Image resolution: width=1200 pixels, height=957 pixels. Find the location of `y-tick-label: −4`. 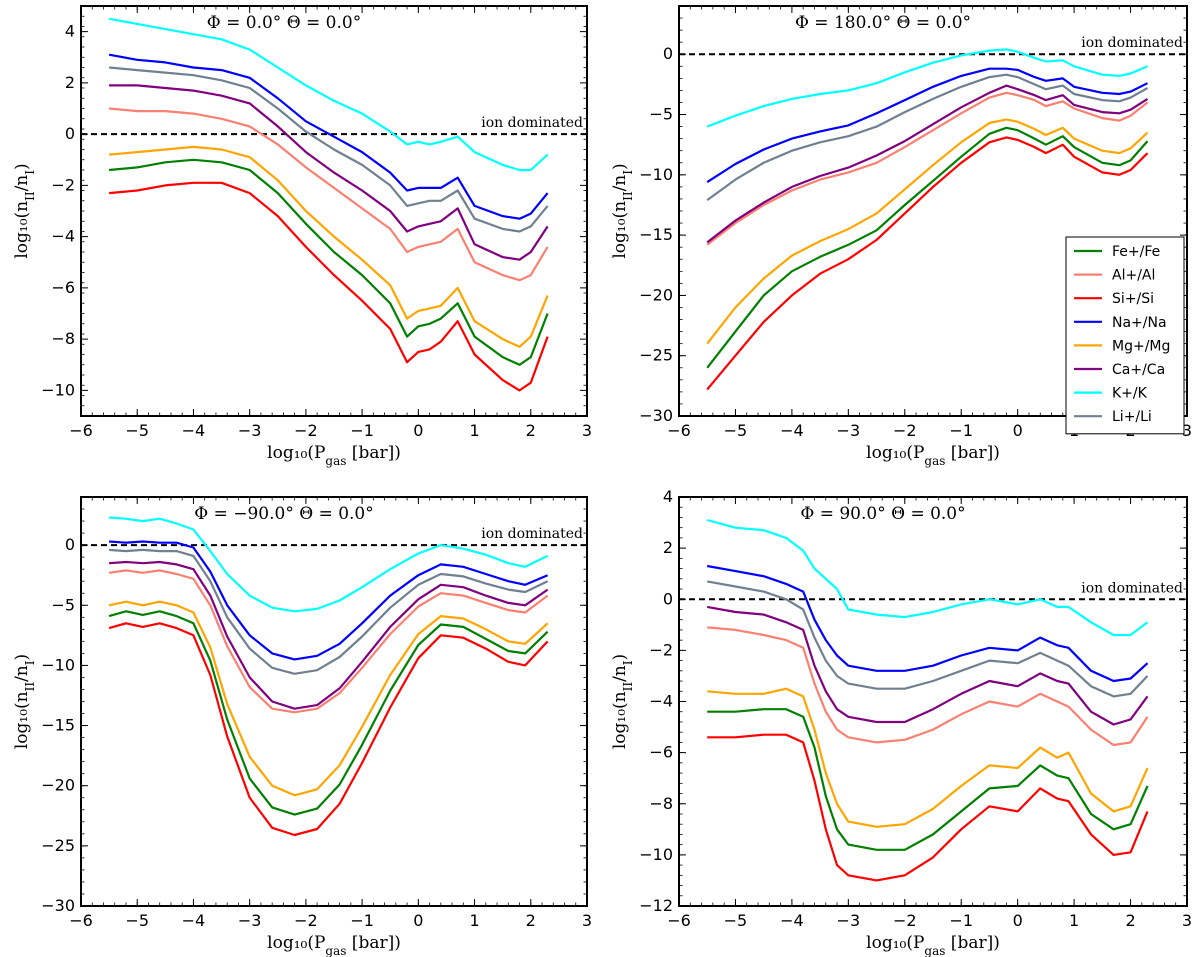

y-tick-label: −4 is located at coordinates (63, 236).